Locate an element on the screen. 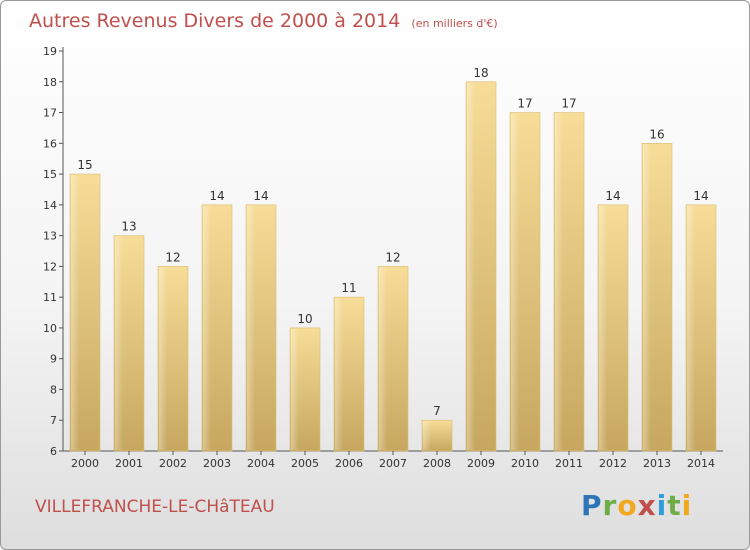 Image resolution: width=750 pixels, height=550 pixels. proxiti-logo: Proxiti is located at coordinates (636, 505).